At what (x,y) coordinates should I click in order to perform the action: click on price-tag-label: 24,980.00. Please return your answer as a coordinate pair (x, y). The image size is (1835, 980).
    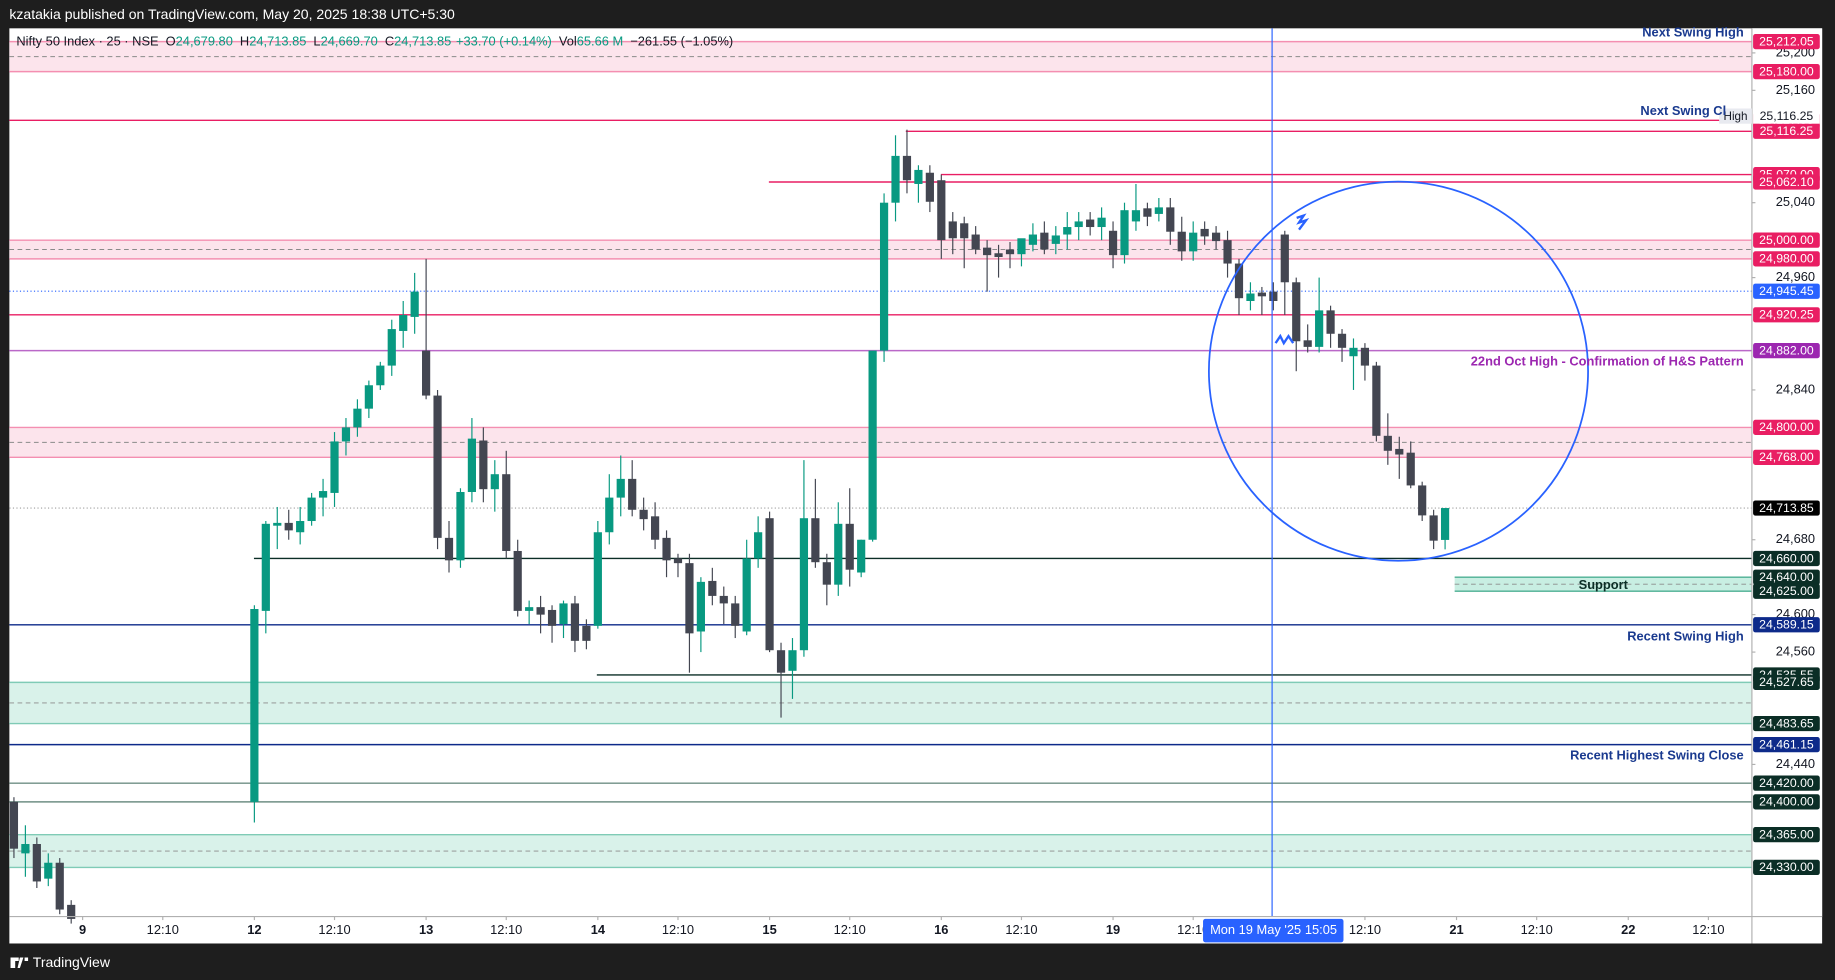
    Looking at the image, I should click on (1786, 259).